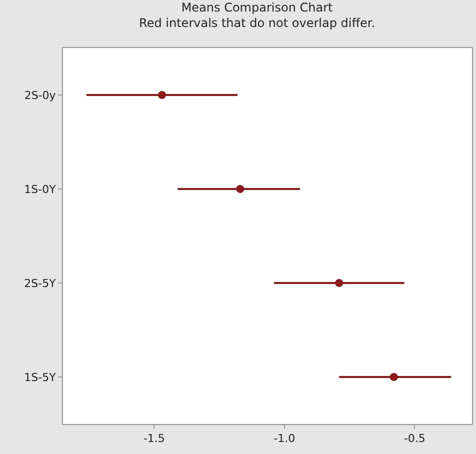 The height and width of the screenshot is (454, 476). I want to click on x-tick-label: -1.5, so click(154, 439).